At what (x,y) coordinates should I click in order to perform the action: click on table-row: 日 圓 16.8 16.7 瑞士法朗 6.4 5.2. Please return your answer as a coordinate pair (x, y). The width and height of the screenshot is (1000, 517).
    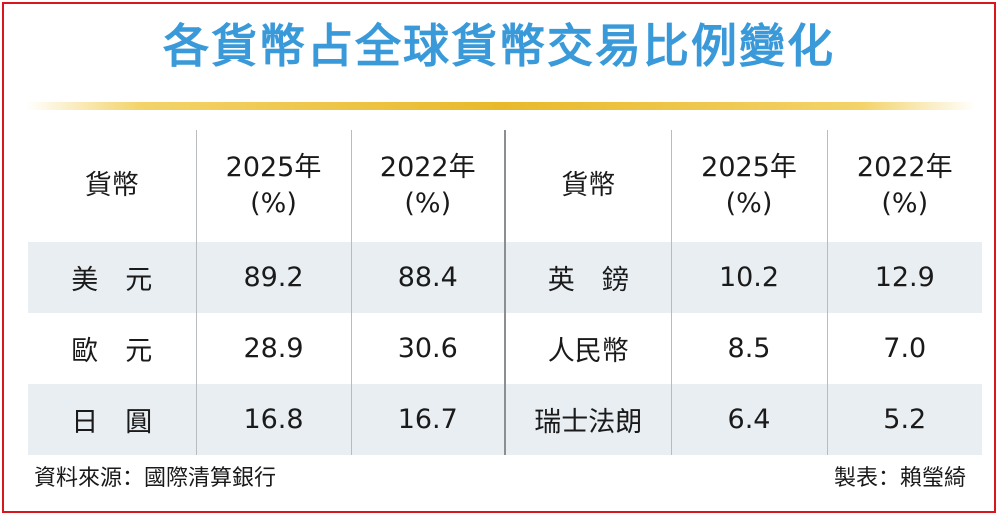
    Looking at the image, I should click on (505, 419).